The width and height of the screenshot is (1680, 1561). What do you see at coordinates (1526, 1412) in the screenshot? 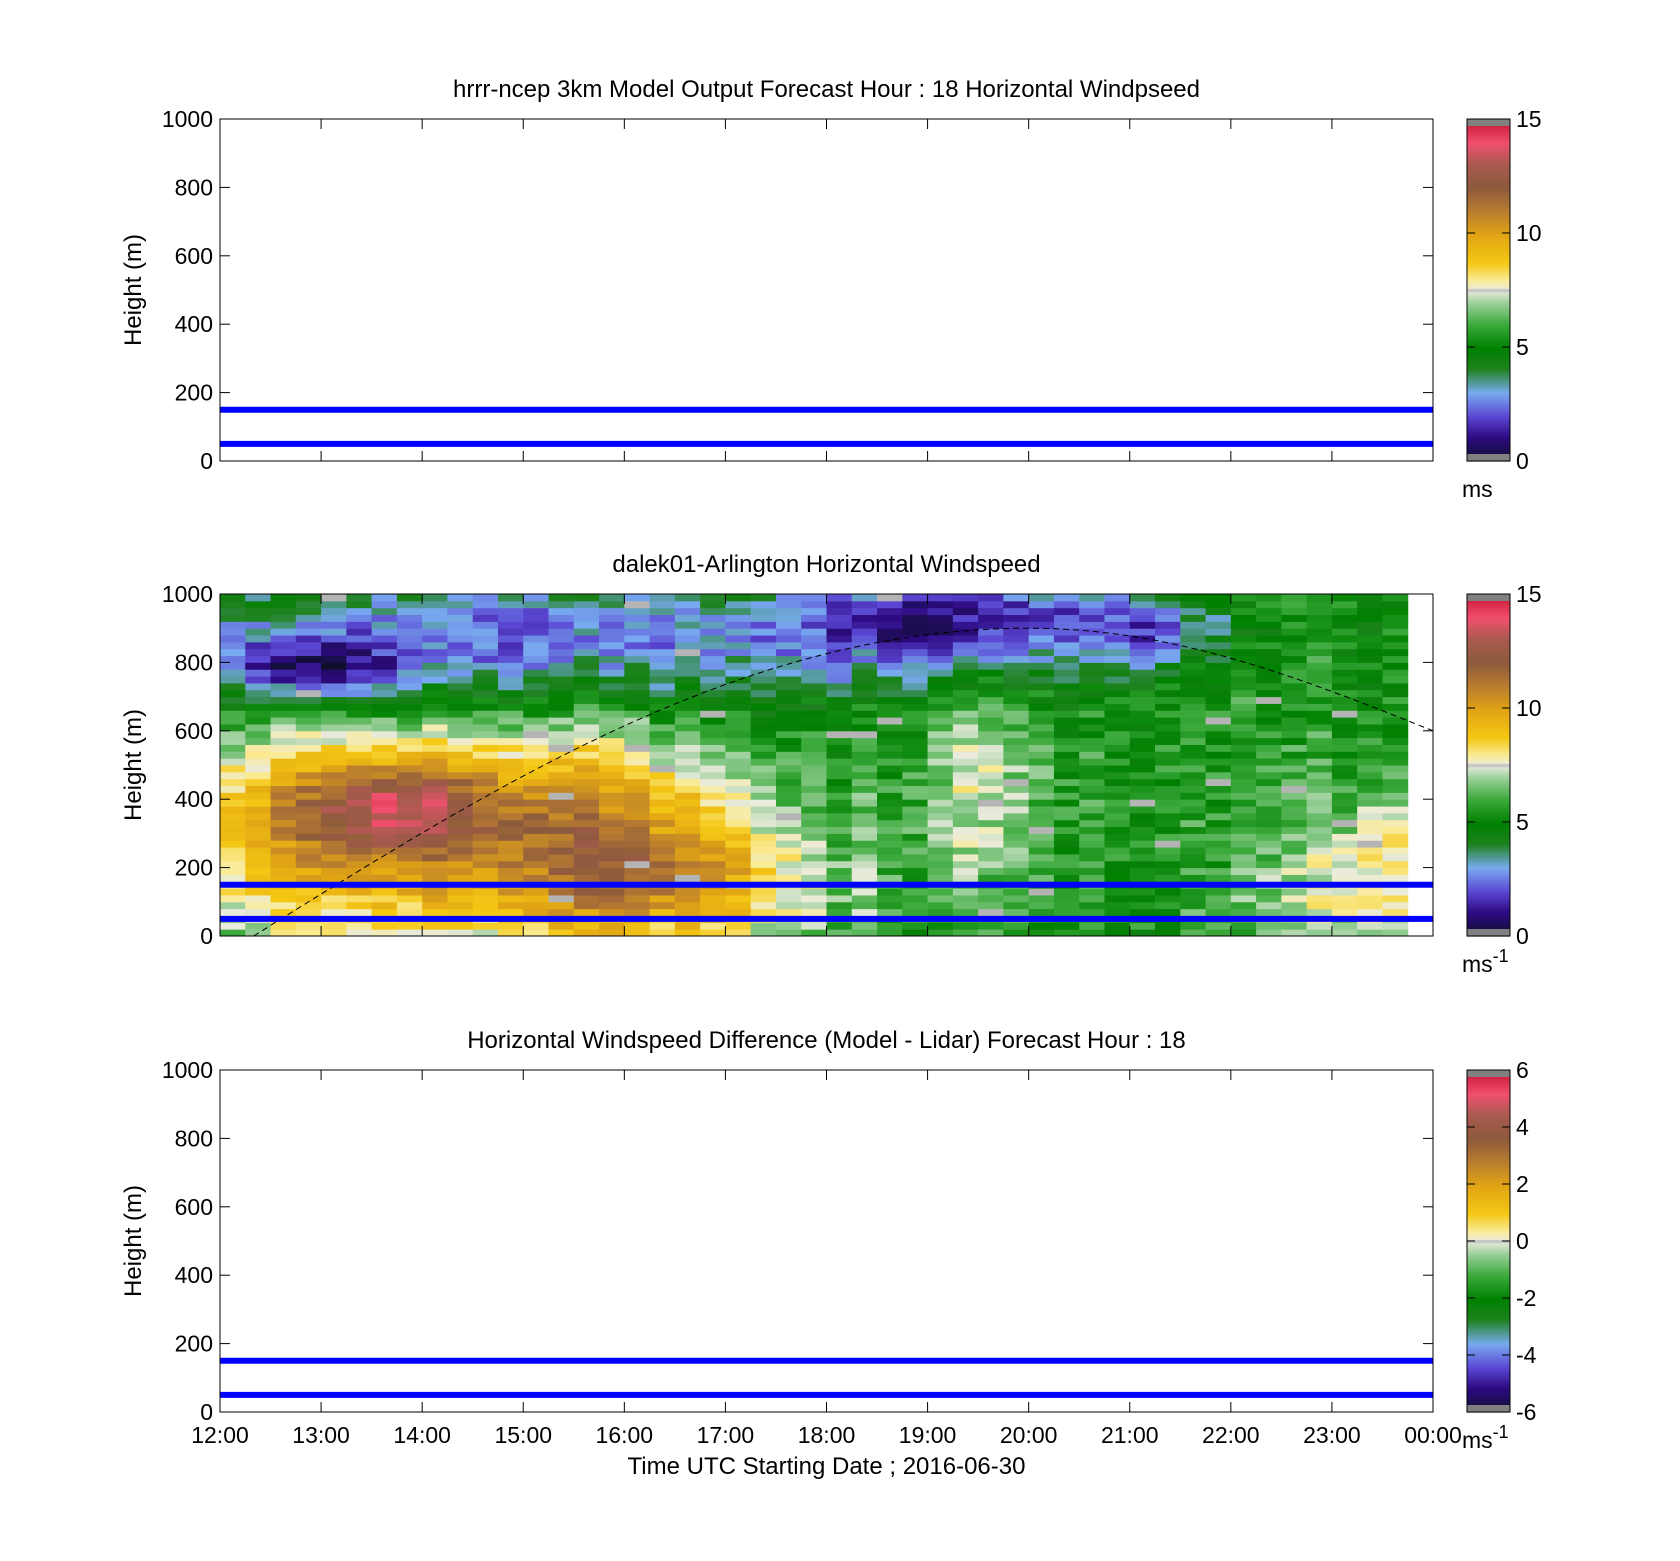
I see `colorbar-tick-label: -6` at bounding box center [1526, 1412].